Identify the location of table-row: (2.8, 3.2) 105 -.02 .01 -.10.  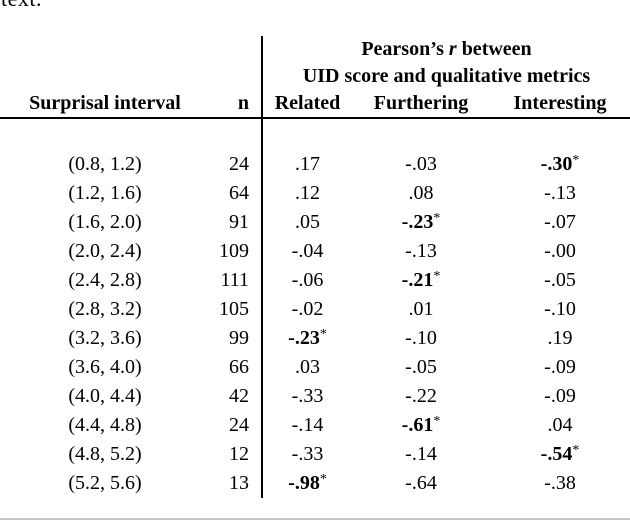
(315, 309).